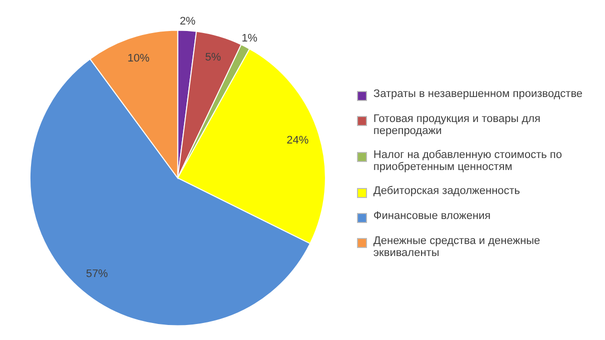 The height and width of the screenshot is (340, 605). What do you see at coordinates (478, 94) in the screenshot?
I see `legend-label: Затраты в незавершенном производстве` at bounding box center [478, 94].